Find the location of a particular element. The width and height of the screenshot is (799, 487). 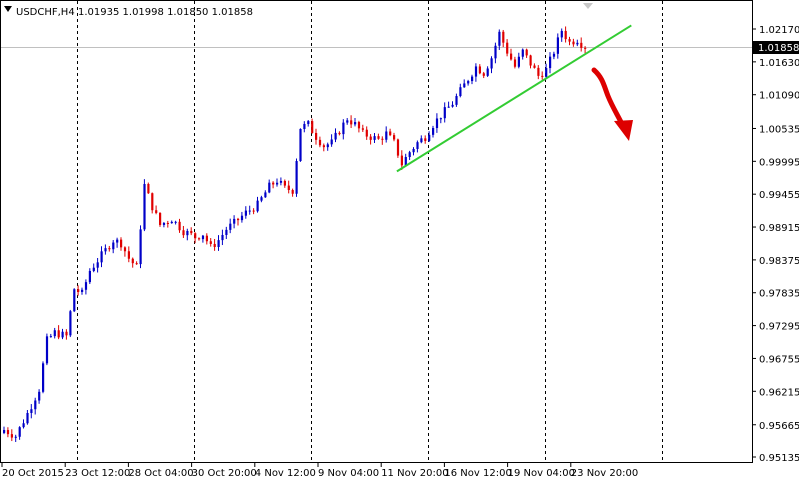

current-price-tag is located at coordinates (776, 47).